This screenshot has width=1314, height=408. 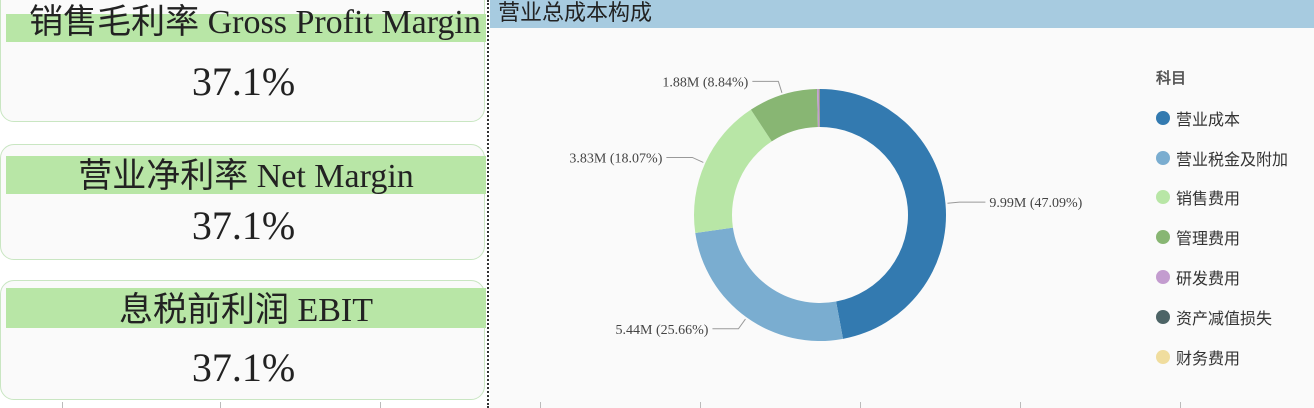 What do you see at coordinates (1232, 159) in the screenshot?
I see `legend-label: 营业税金及附加` at bounding box center [1232, 159].